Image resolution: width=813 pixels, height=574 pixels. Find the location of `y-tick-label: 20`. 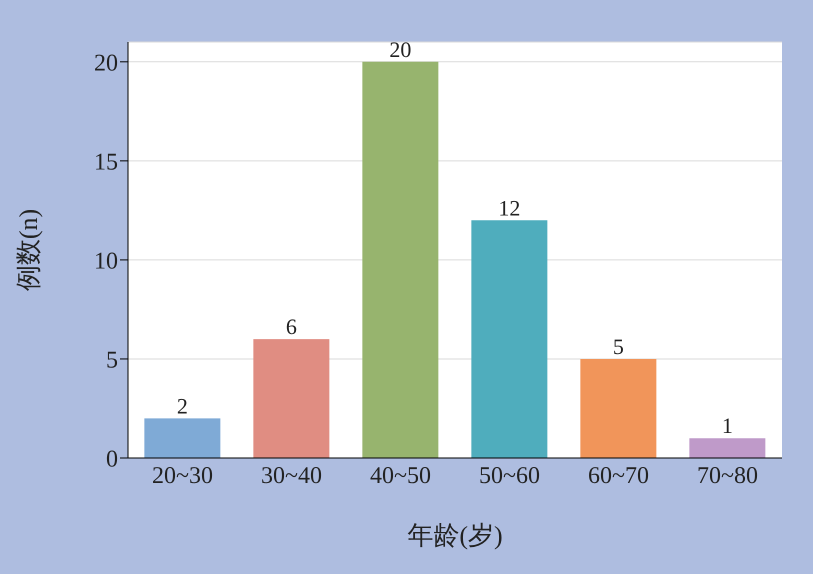

y-tick-label: 20 is located at coordinates (106, 63).